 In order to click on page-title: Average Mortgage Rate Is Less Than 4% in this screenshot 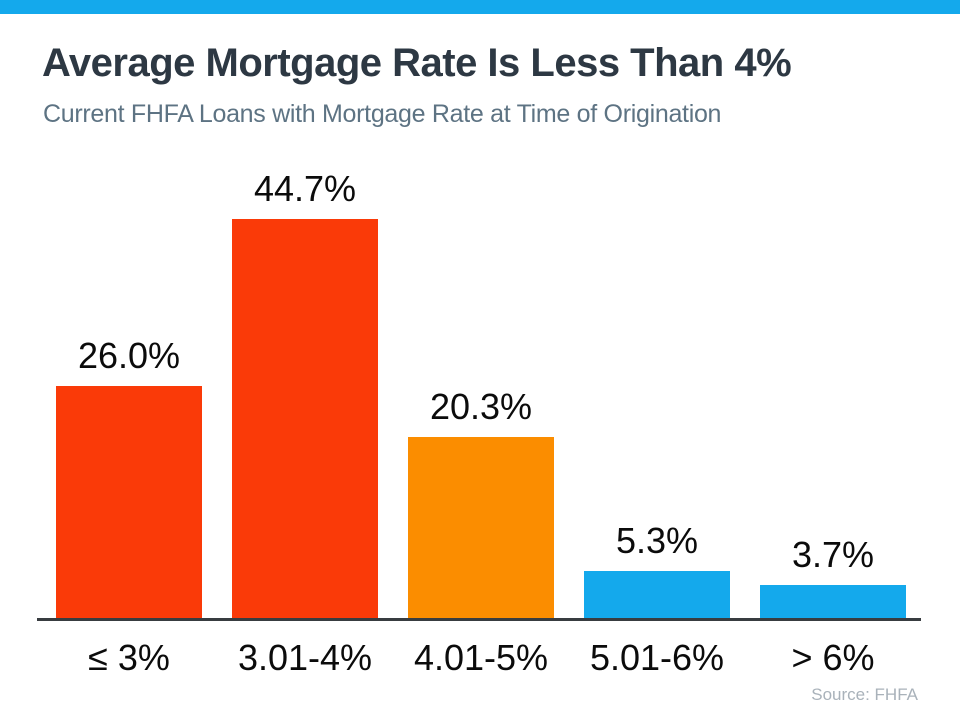, I will do `click(417, 63)`.